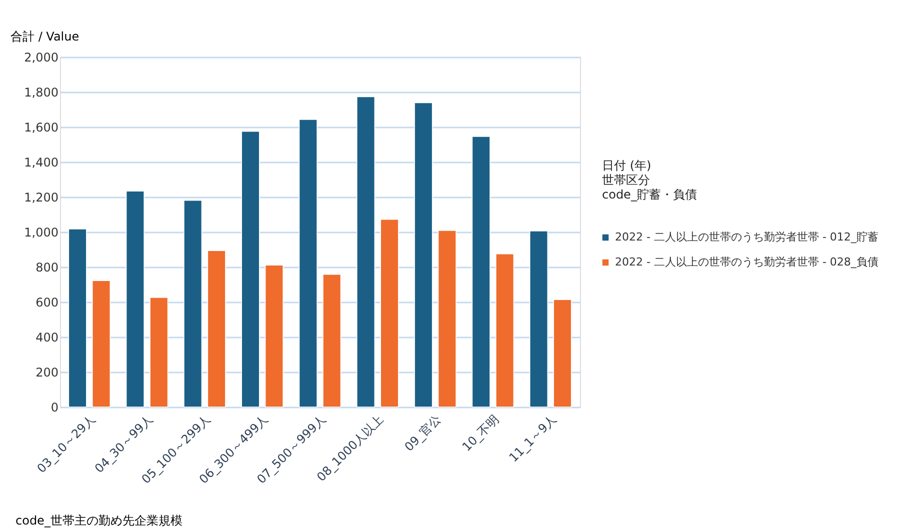  Describe the element at coordinates (45, 37) in the screenshot. I see `y-axis-title: 合計 / Value` at that location.